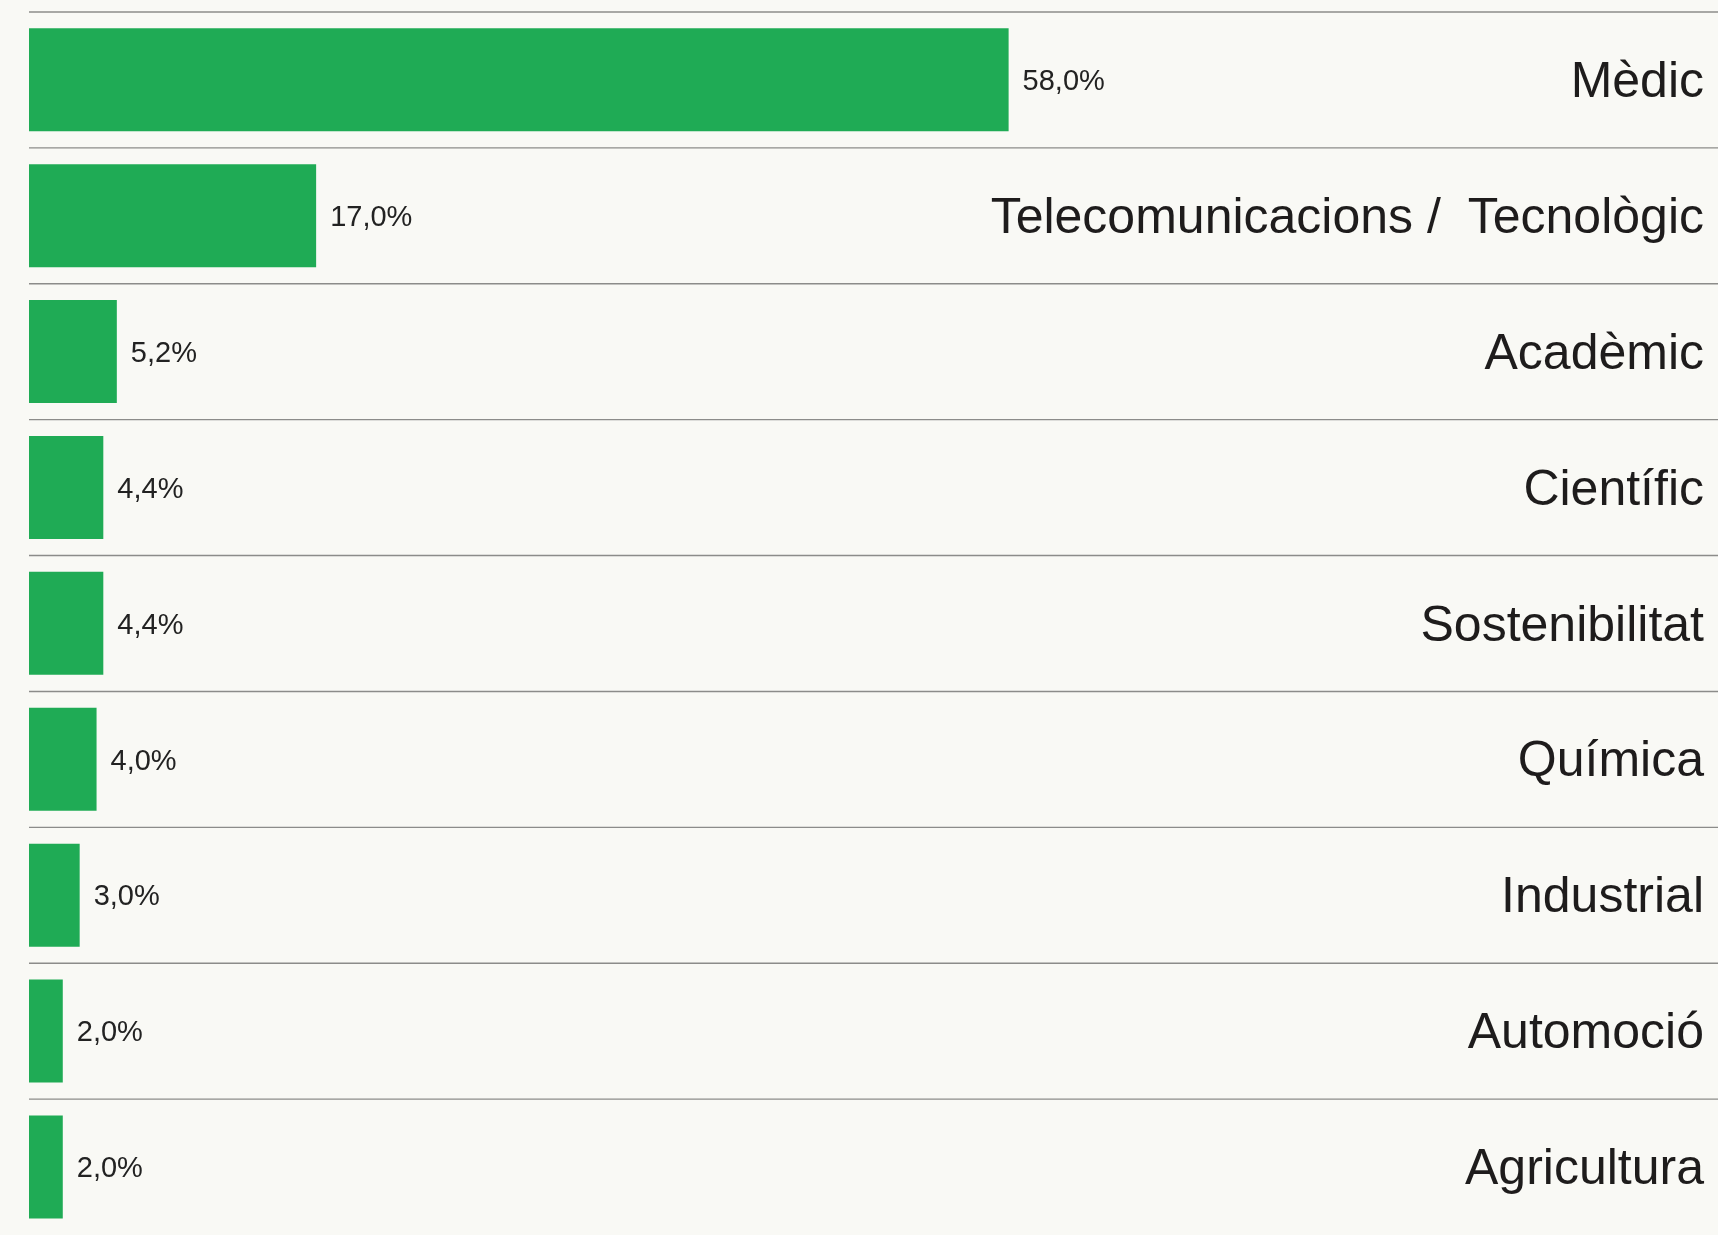 The width and height of the screenshot is (1718, 1235). I want to click on data-label: 3,0%, so click(126, 895).